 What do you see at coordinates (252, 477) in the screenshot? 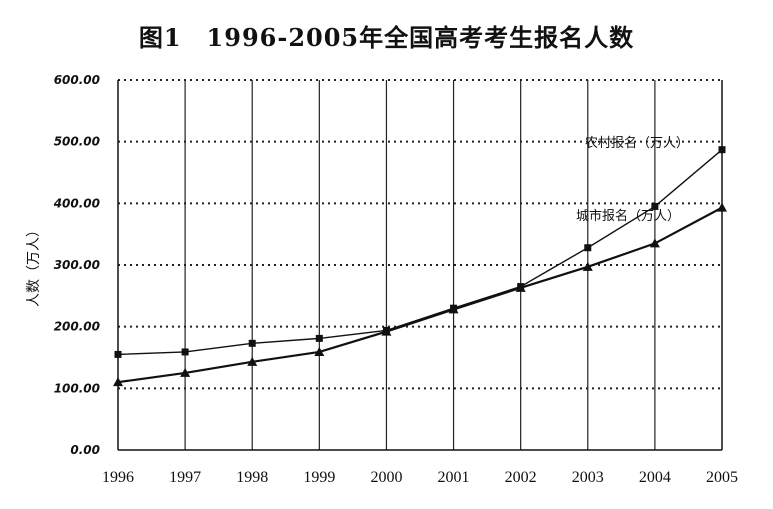
I see `x-tick-label: 1998` at bounding box center [252, 477].